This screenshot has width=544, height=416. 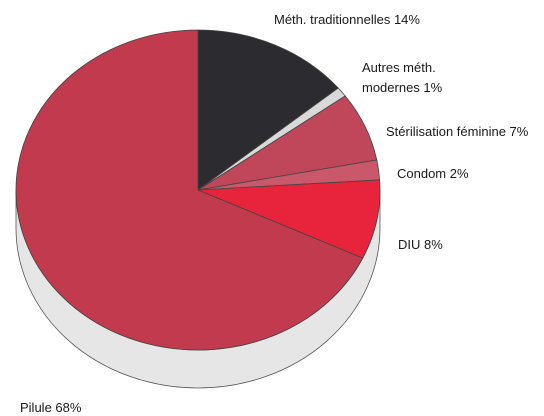 I want to click on slice-label-m-th-traditionnelles: Méth. traditionnelles 14%, so click(x=347, y=19).